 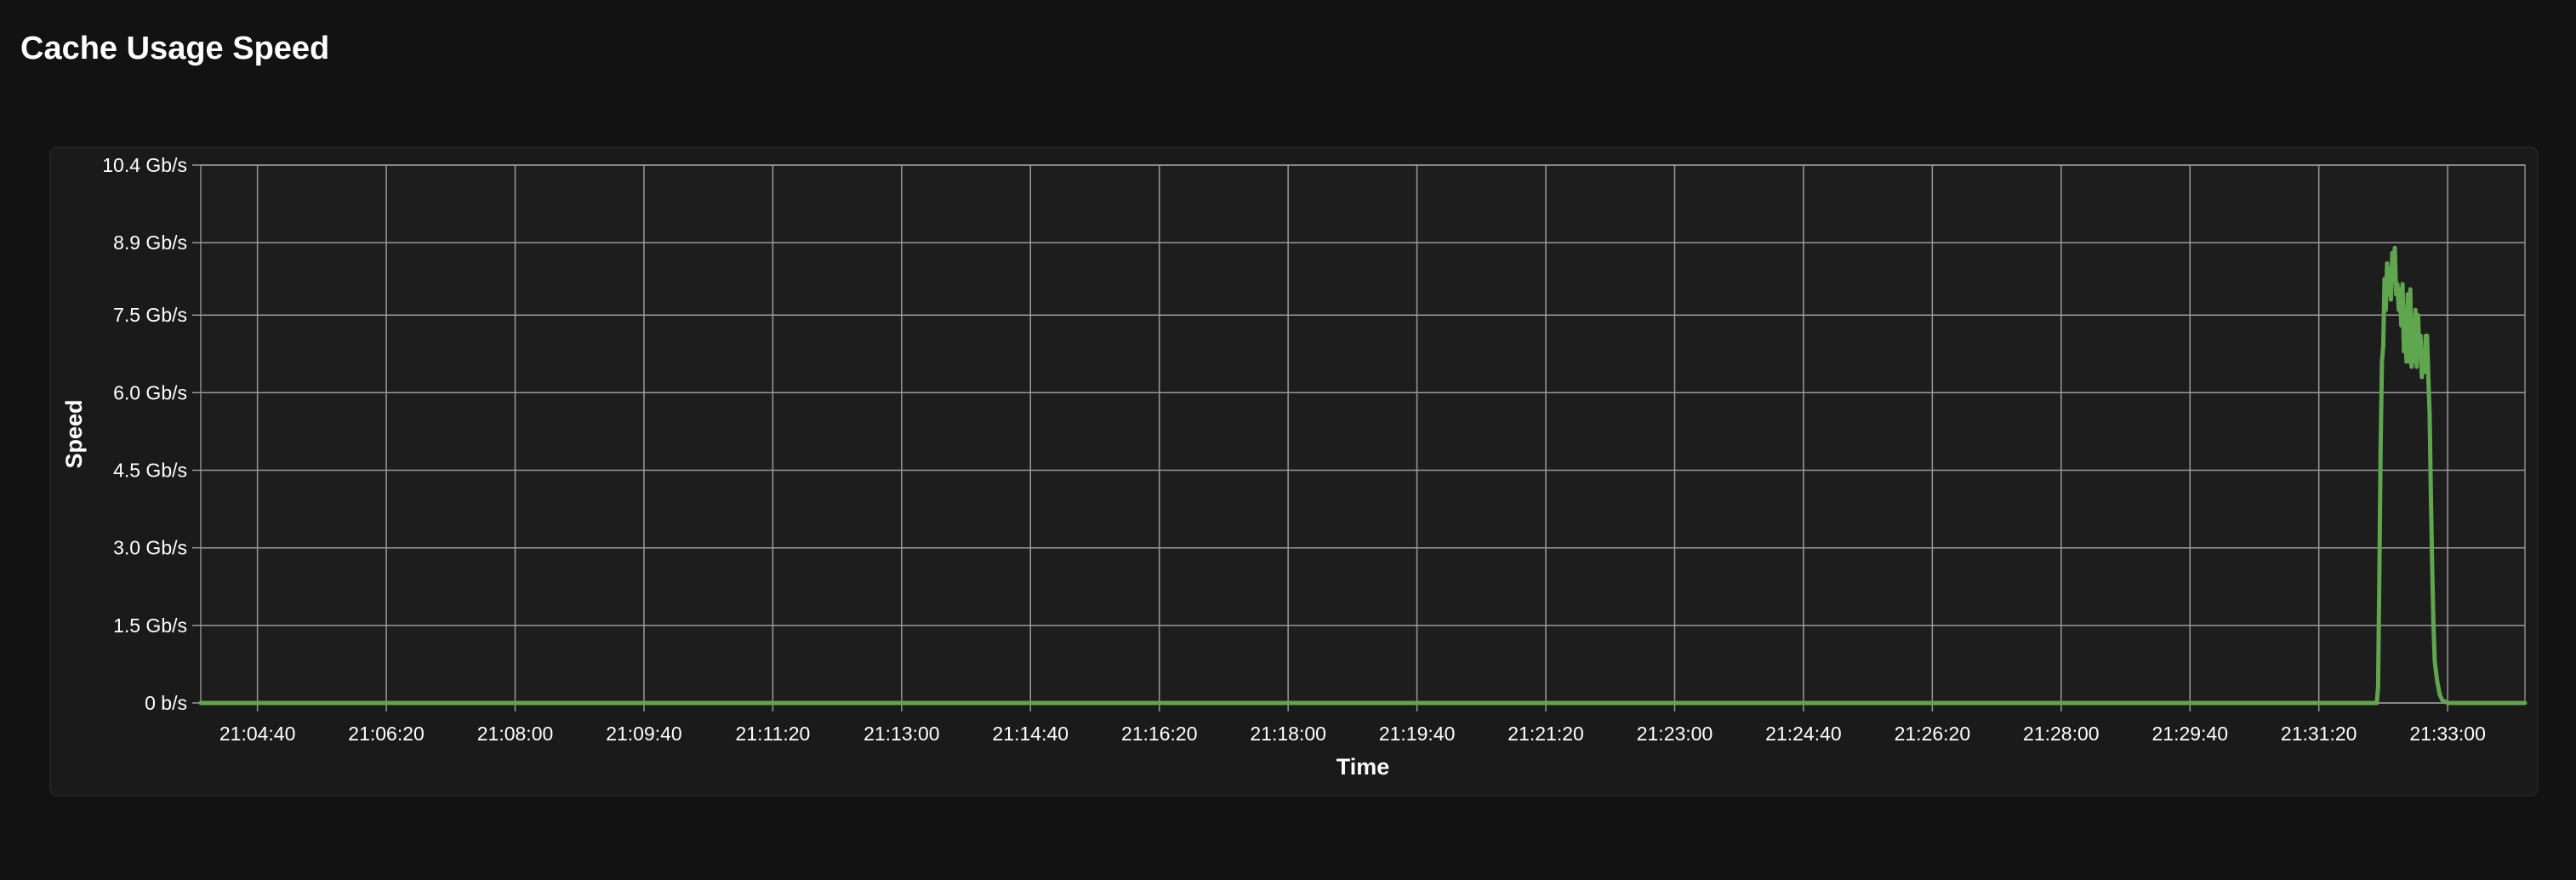 What do you see at coordinates (1803, 734) in the screenshot?
I see `x-tick-label: 21:24:40` at bounding box center [1803, 734].